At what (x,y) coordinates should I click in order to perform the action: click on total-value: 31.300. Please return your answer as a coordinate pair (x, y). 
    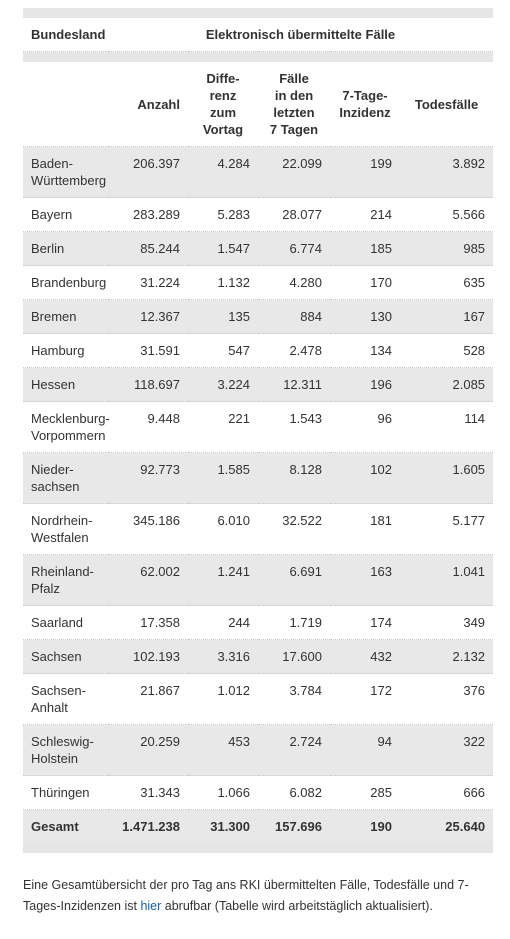
    Looking at the image, I should click on (223, 826).